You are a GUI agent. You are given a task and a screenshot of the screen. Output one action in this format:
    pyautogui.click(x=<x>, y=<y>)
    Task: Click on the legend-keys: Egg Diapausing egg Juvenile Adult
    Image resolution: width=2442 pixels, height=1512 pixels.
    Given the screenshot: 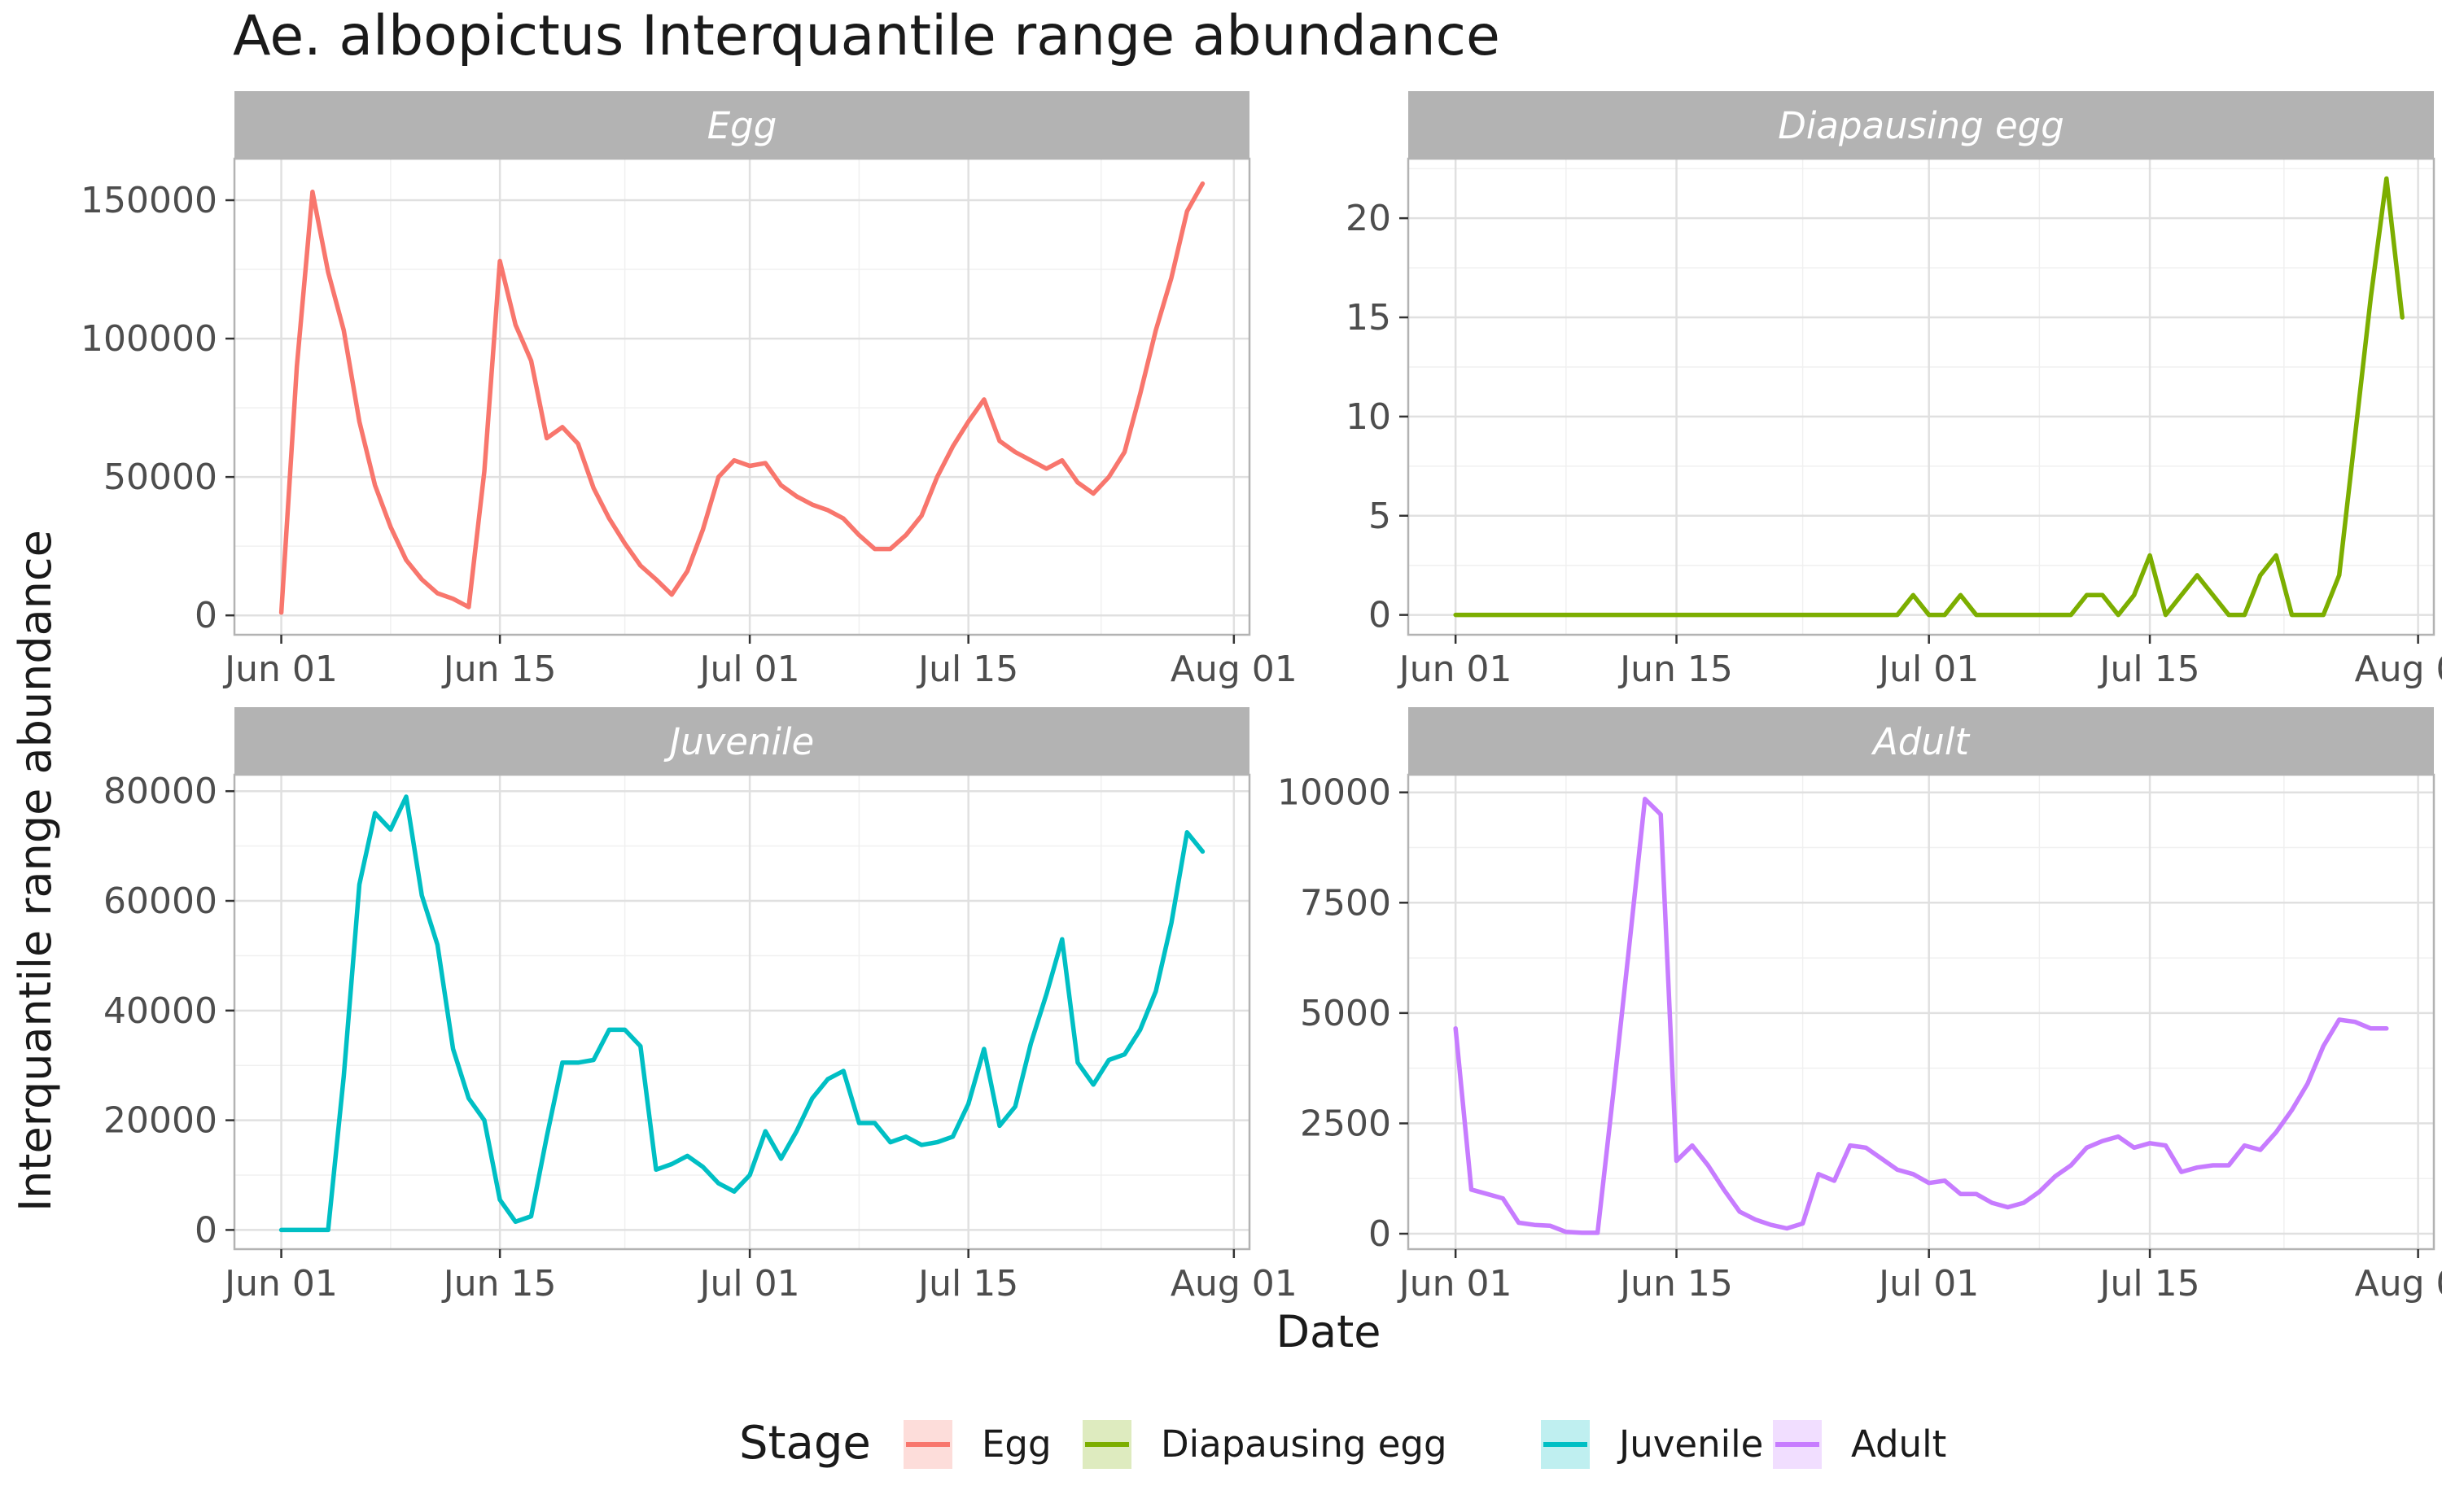 What is the action you would take?
    pyautogui.click(x=1425, y=1444)
    